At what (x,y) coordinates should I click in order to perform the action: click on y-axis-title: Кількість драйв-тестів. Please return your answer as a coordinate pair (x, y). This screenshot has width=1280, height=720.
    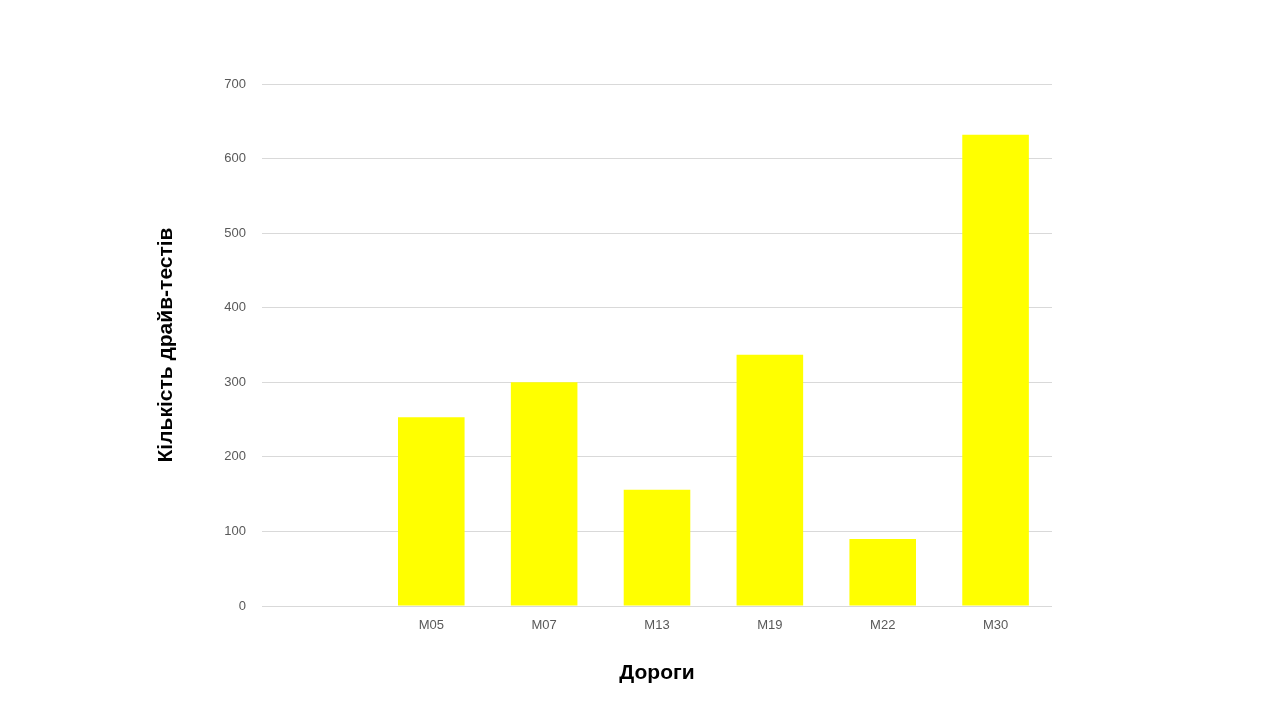
    Looking at the image, I should click on (165, 345).